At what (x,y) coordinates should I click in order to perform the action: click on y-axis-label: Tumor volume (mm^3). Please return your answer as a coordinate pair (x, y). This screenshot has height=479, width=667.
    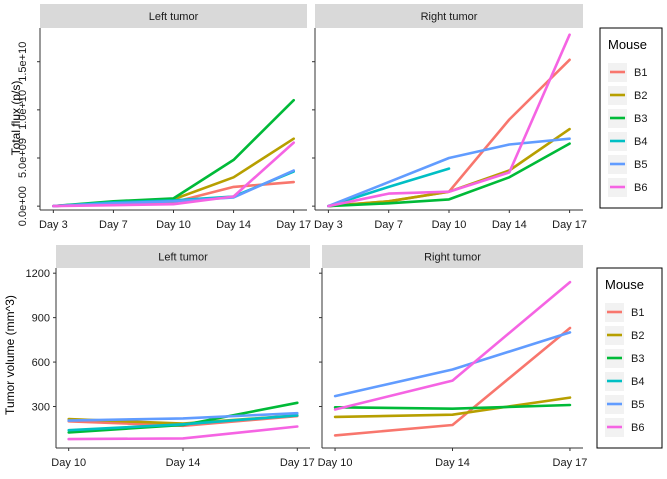
    Looking at the image, I should click on (10, 355).